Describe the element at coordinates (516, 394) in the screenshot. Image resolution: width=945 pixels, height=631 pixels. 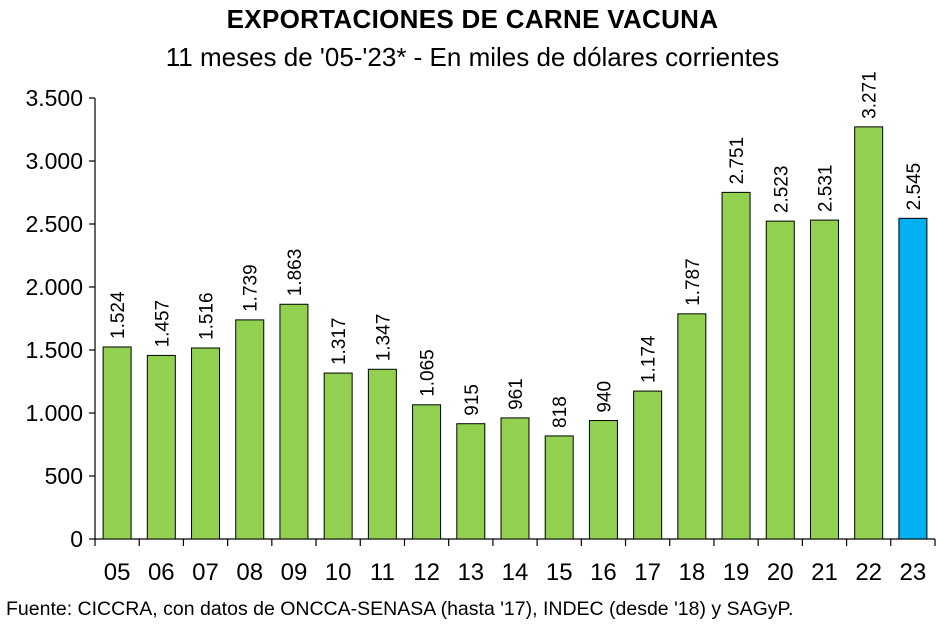
I see `data-label-14: 961` at that location.